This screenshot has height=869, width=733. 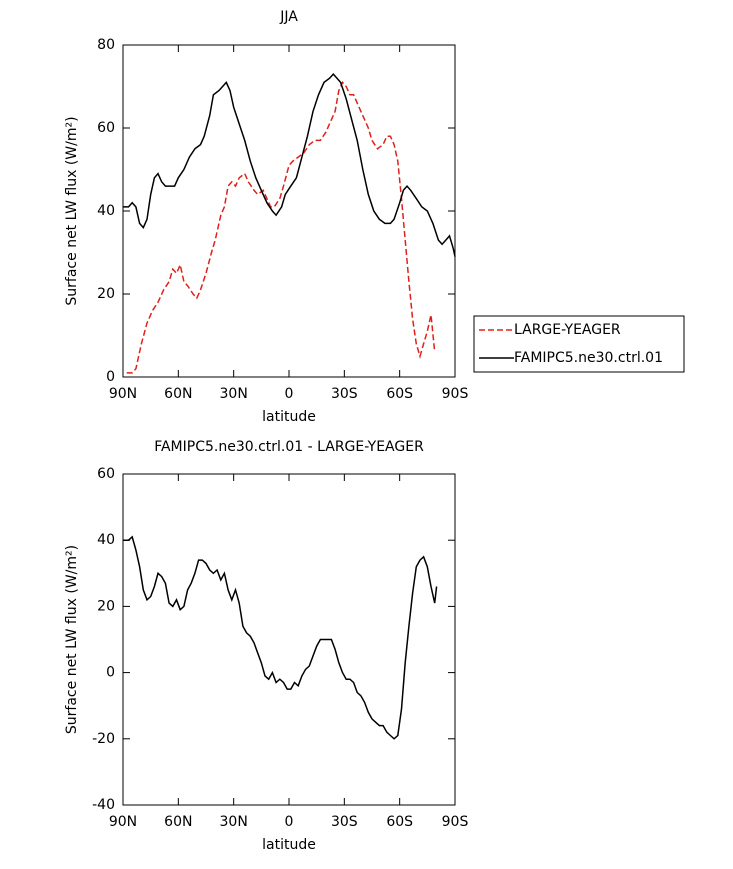 I want to click on y-tick-label: -40, so click(x=103, y=805).